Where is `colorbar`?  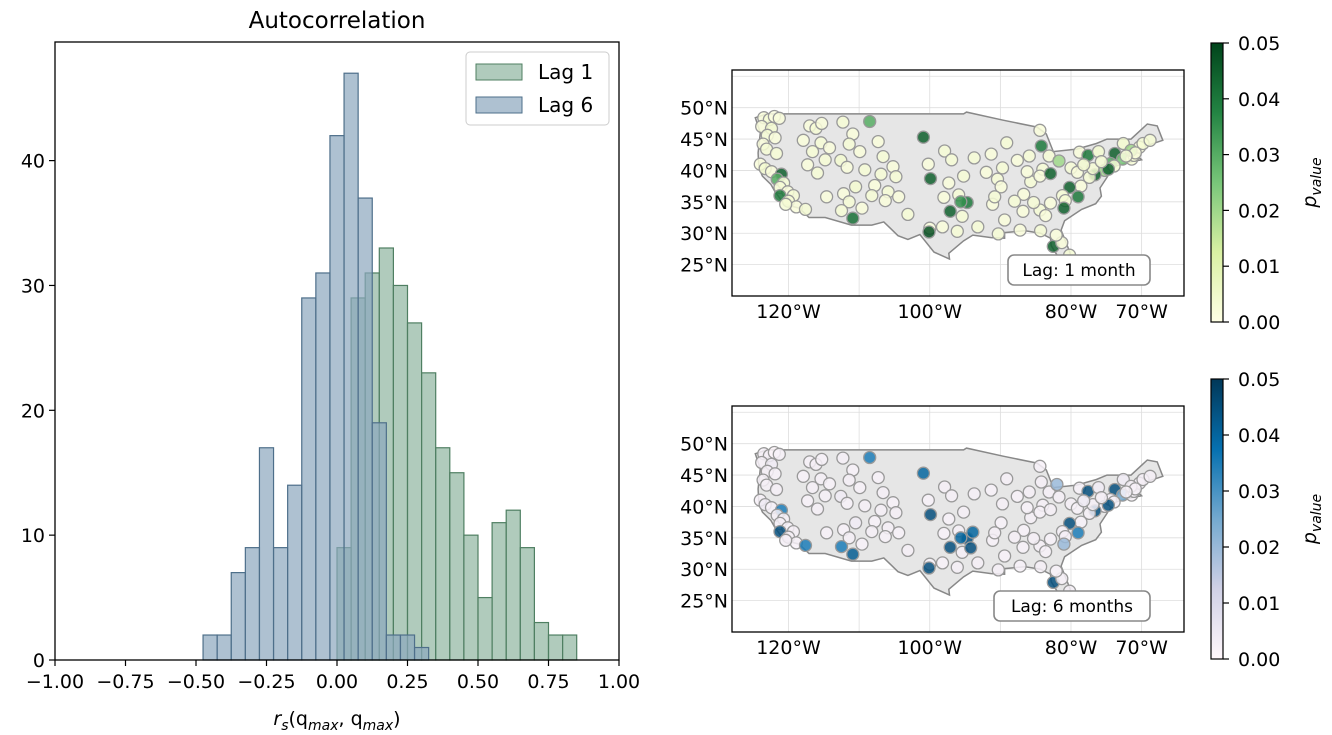 colorbar is located at coordinates (1217, 182).